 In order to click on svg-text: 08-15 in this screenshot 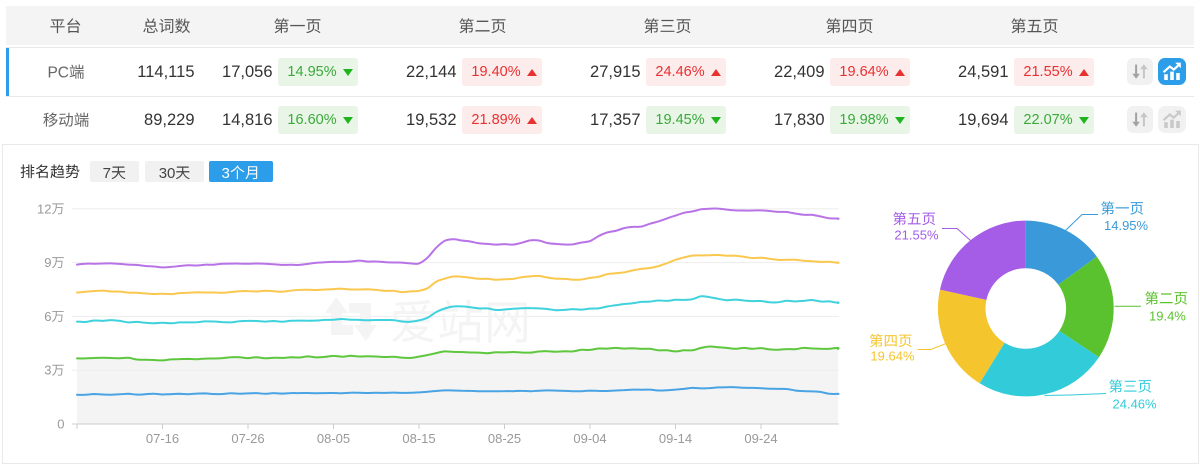, I will do `click(418, 438)`.